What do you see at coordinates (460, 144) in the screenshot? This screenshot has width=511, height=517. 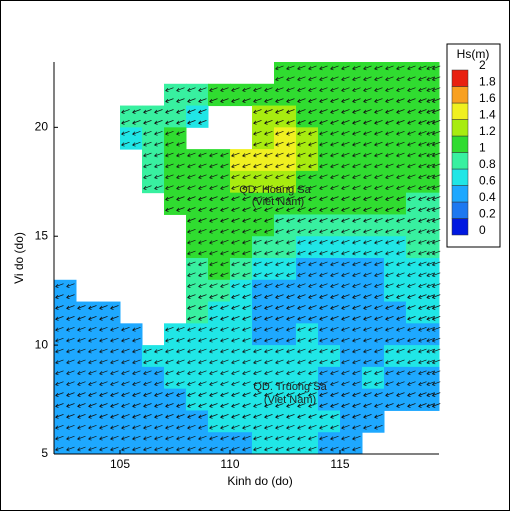 I see `colorbar-swatch` at bounding box center [460, 144].